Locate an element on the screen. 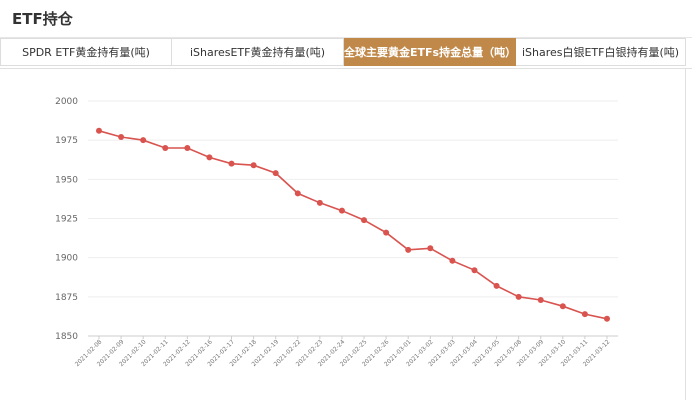 The width and height of the screenshot is (692, 400). panel-border is located at coordinates (685, 234).